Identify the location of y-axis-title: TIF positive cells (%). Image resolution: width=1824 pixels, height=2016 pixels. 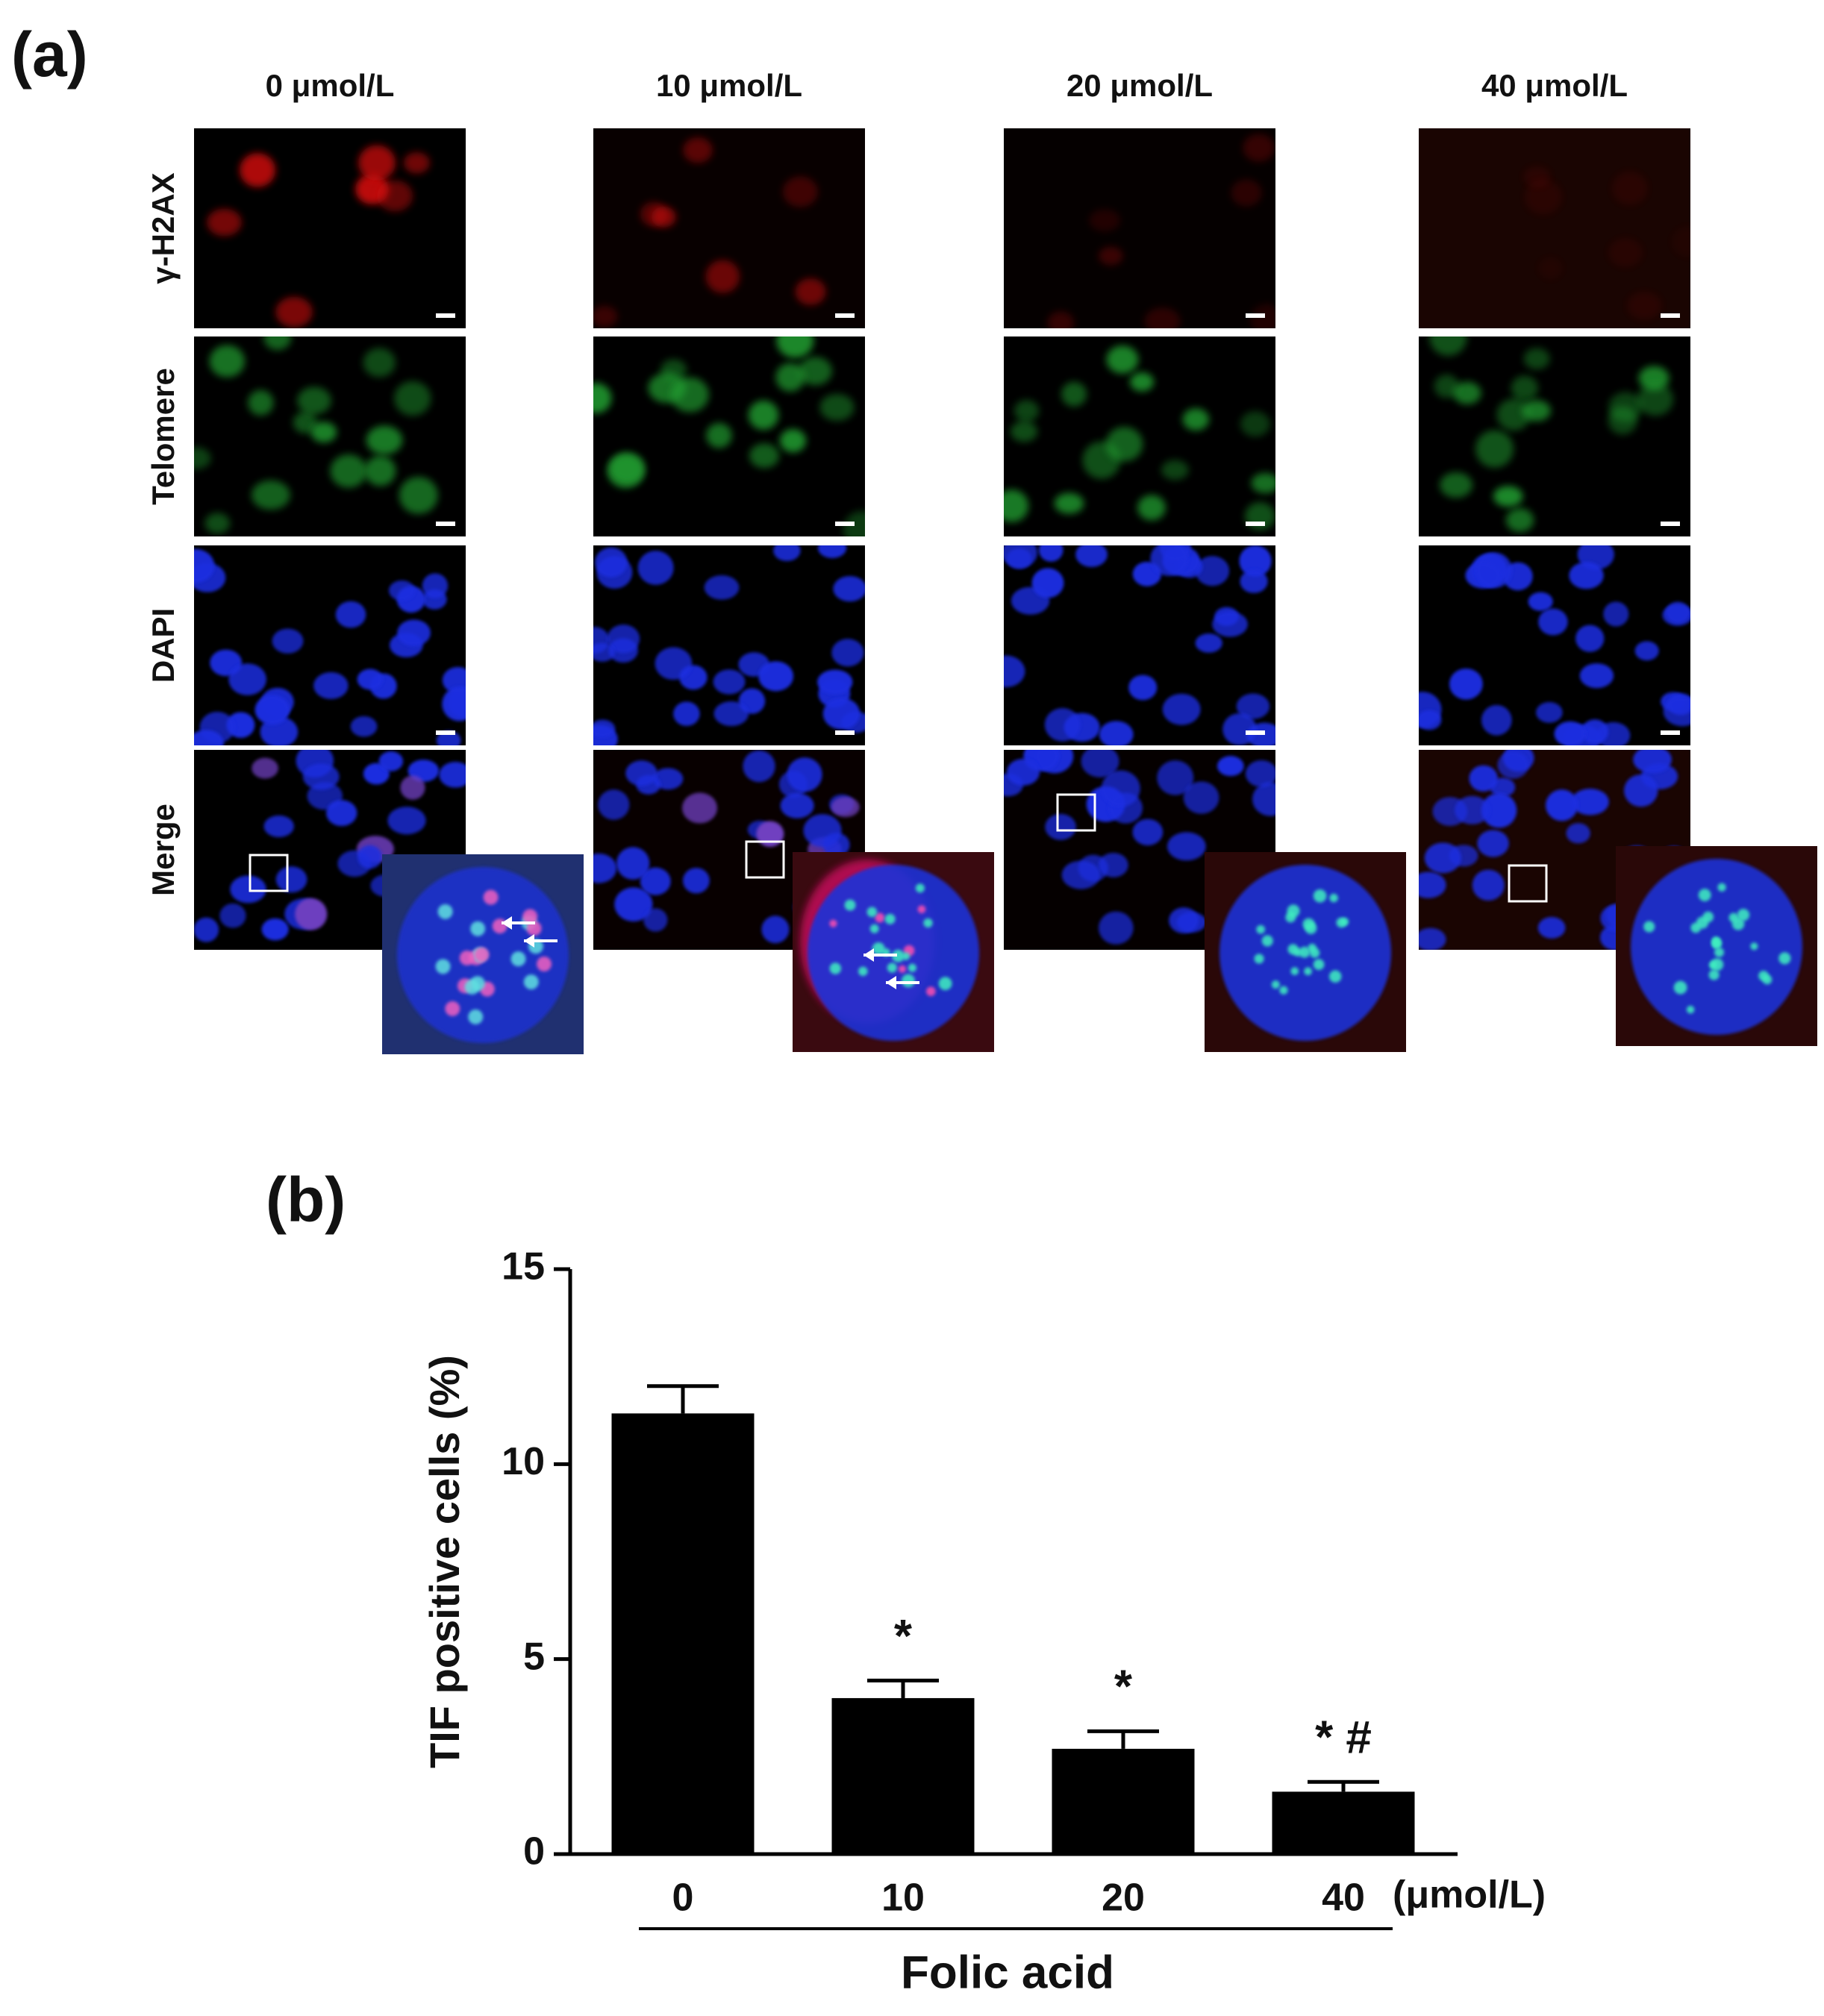
(444, 1561).